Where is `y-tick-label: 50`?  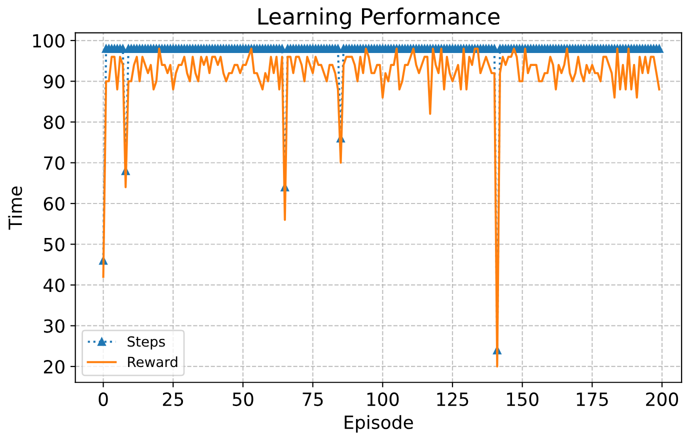
y-tick-label: 50 is located at coordinates (54, 245).